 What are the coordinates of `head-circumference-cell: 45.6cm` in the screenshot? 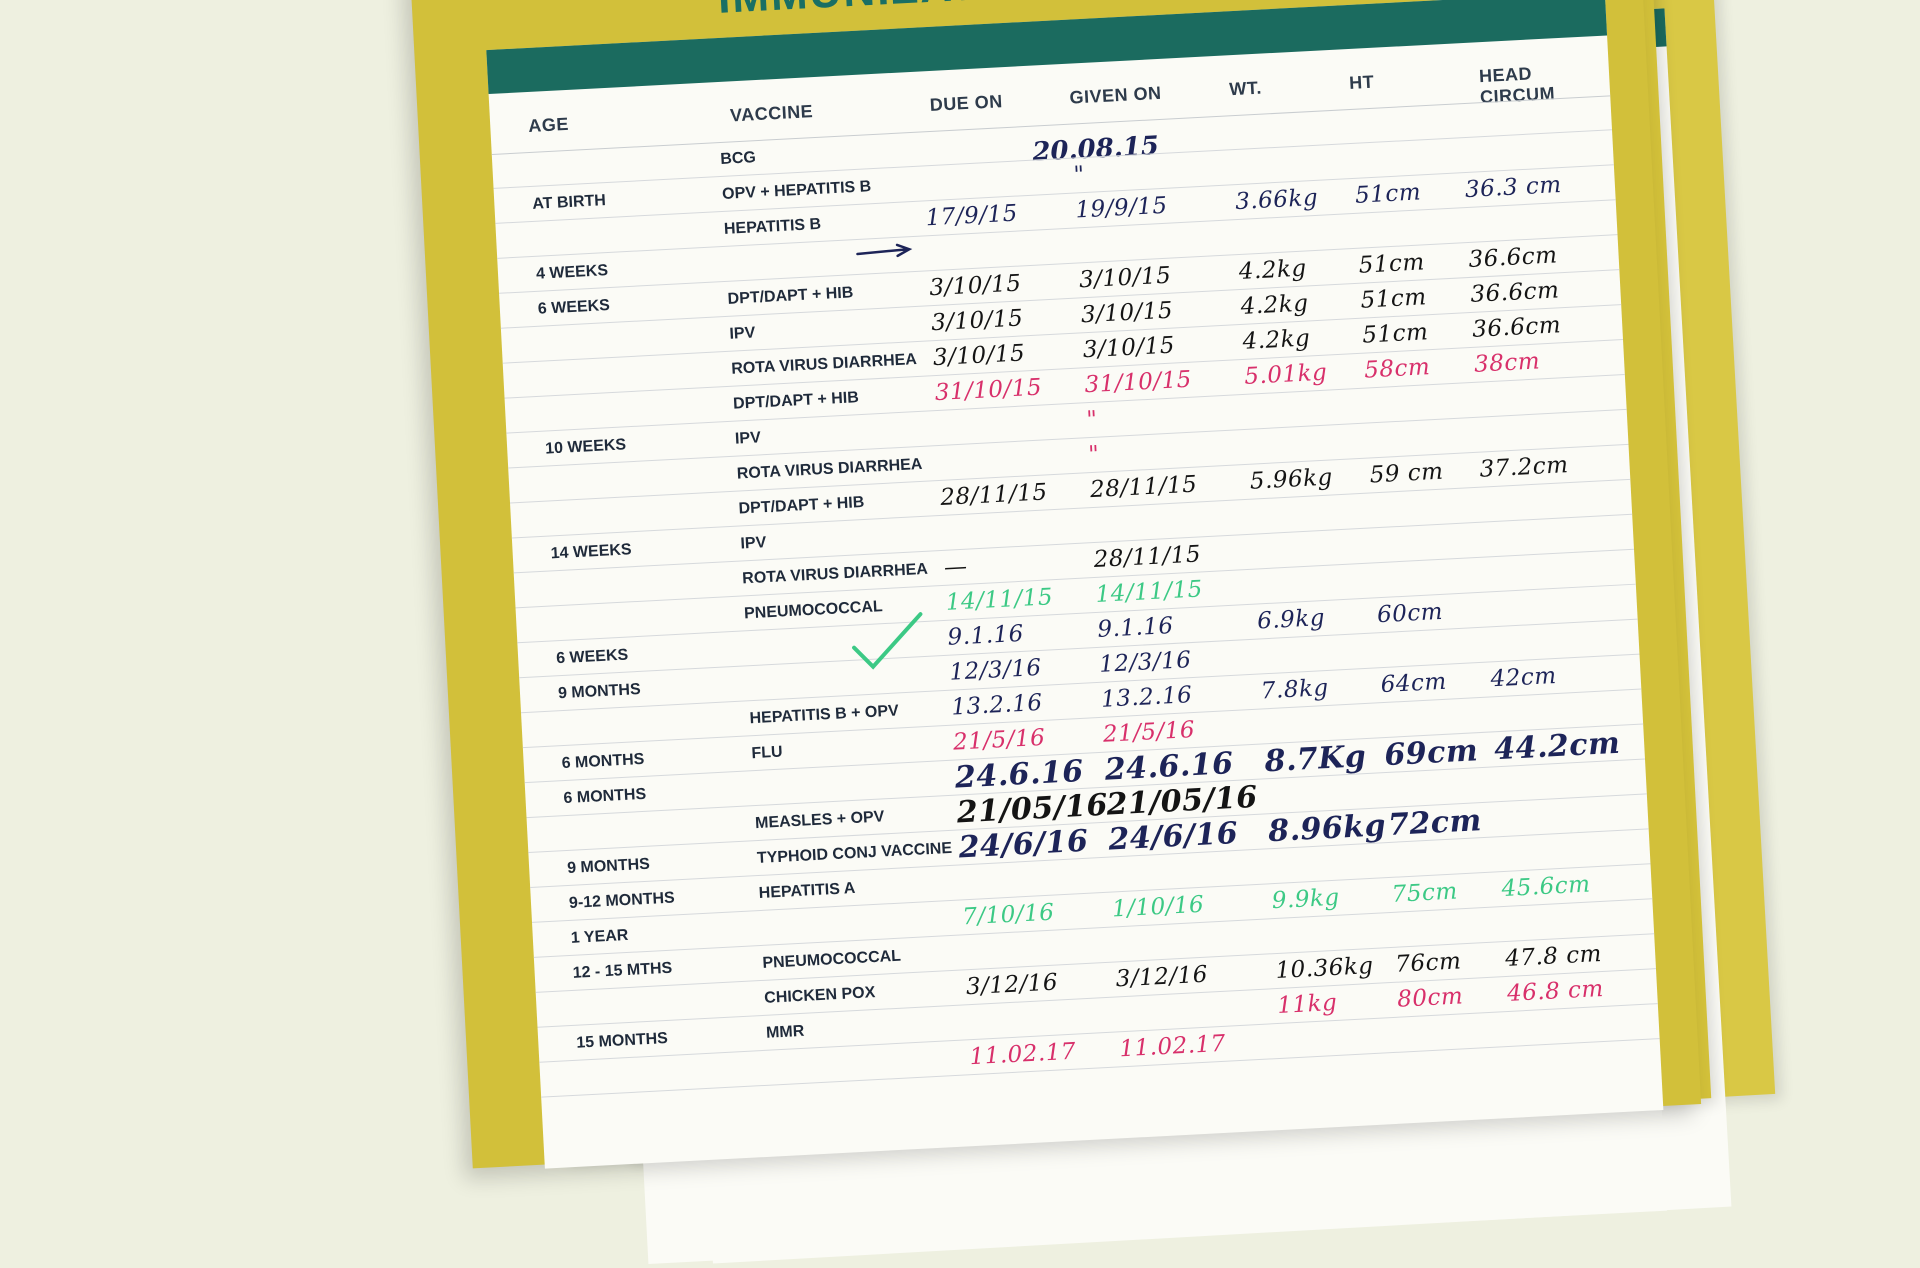 It's located at (1546, 887).